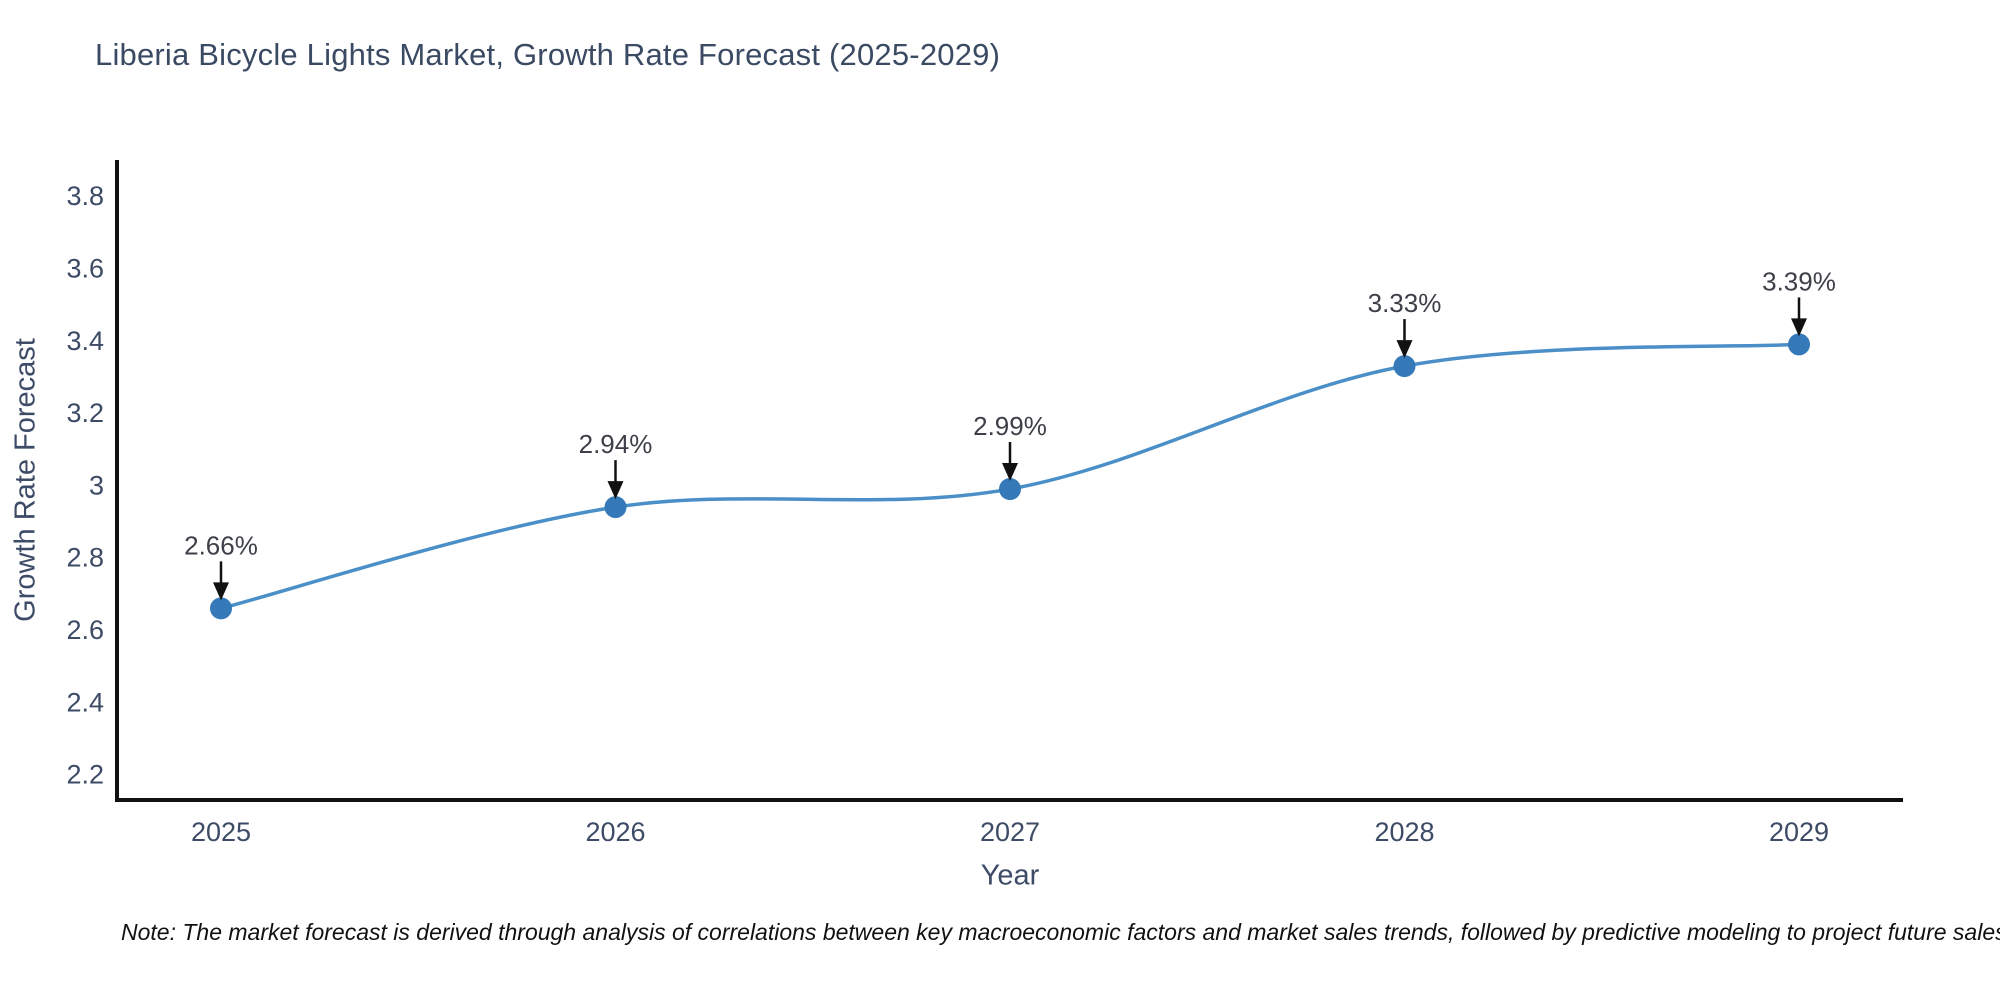 The image size is (2000, 1000). I want to click on x-tick-label: 2027, so click(1010, 832).